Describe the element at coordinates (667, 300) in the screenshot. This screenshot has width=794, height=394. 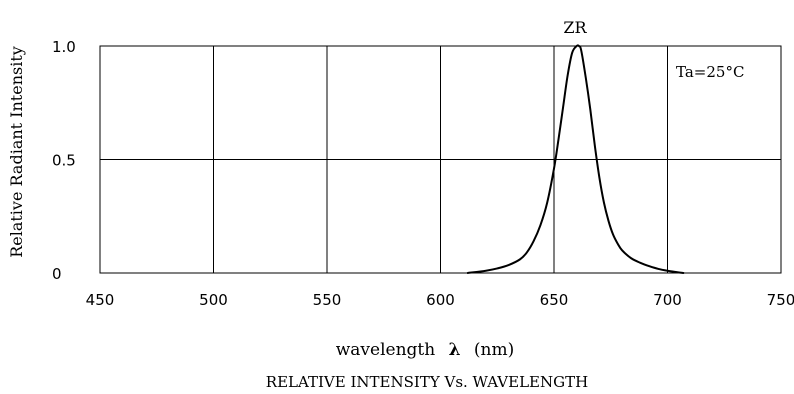
I see `x-tick-label: 700` at that location.